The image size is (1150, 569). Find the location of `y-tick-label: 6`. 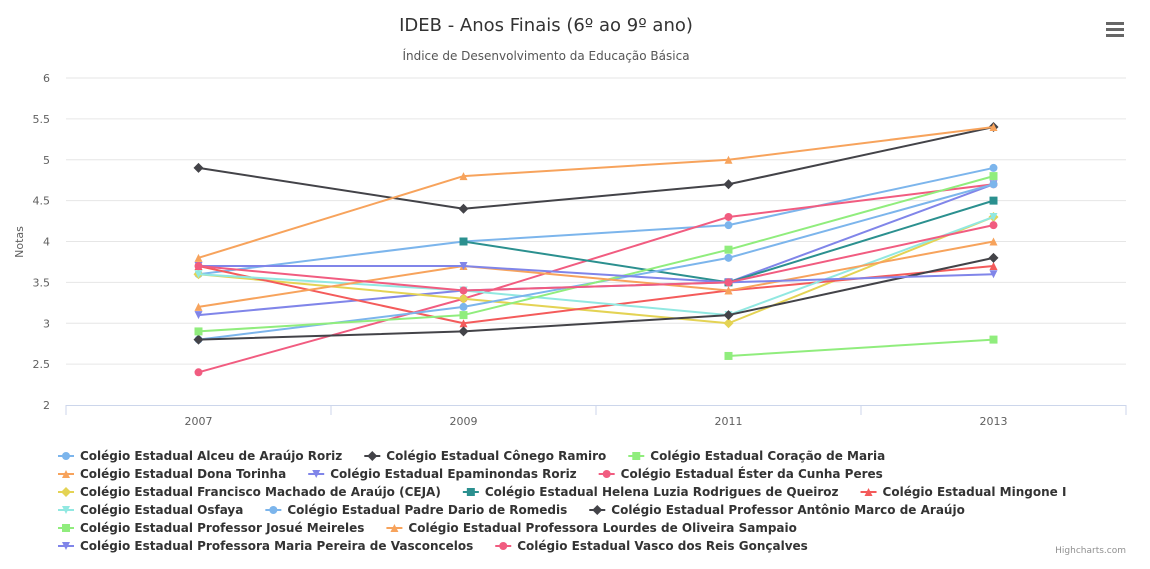

y-tick-label: 6 is located at coordinates (46, 78).